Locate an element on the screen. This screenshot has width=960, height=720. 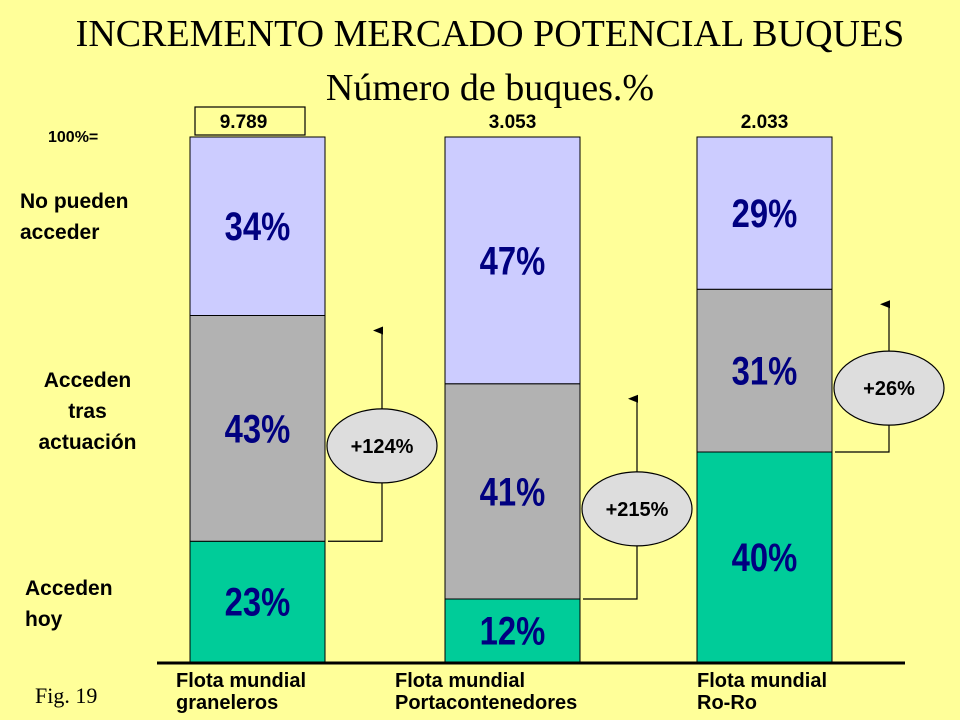
increment-label: +215% is located at coordinates (637, 510).